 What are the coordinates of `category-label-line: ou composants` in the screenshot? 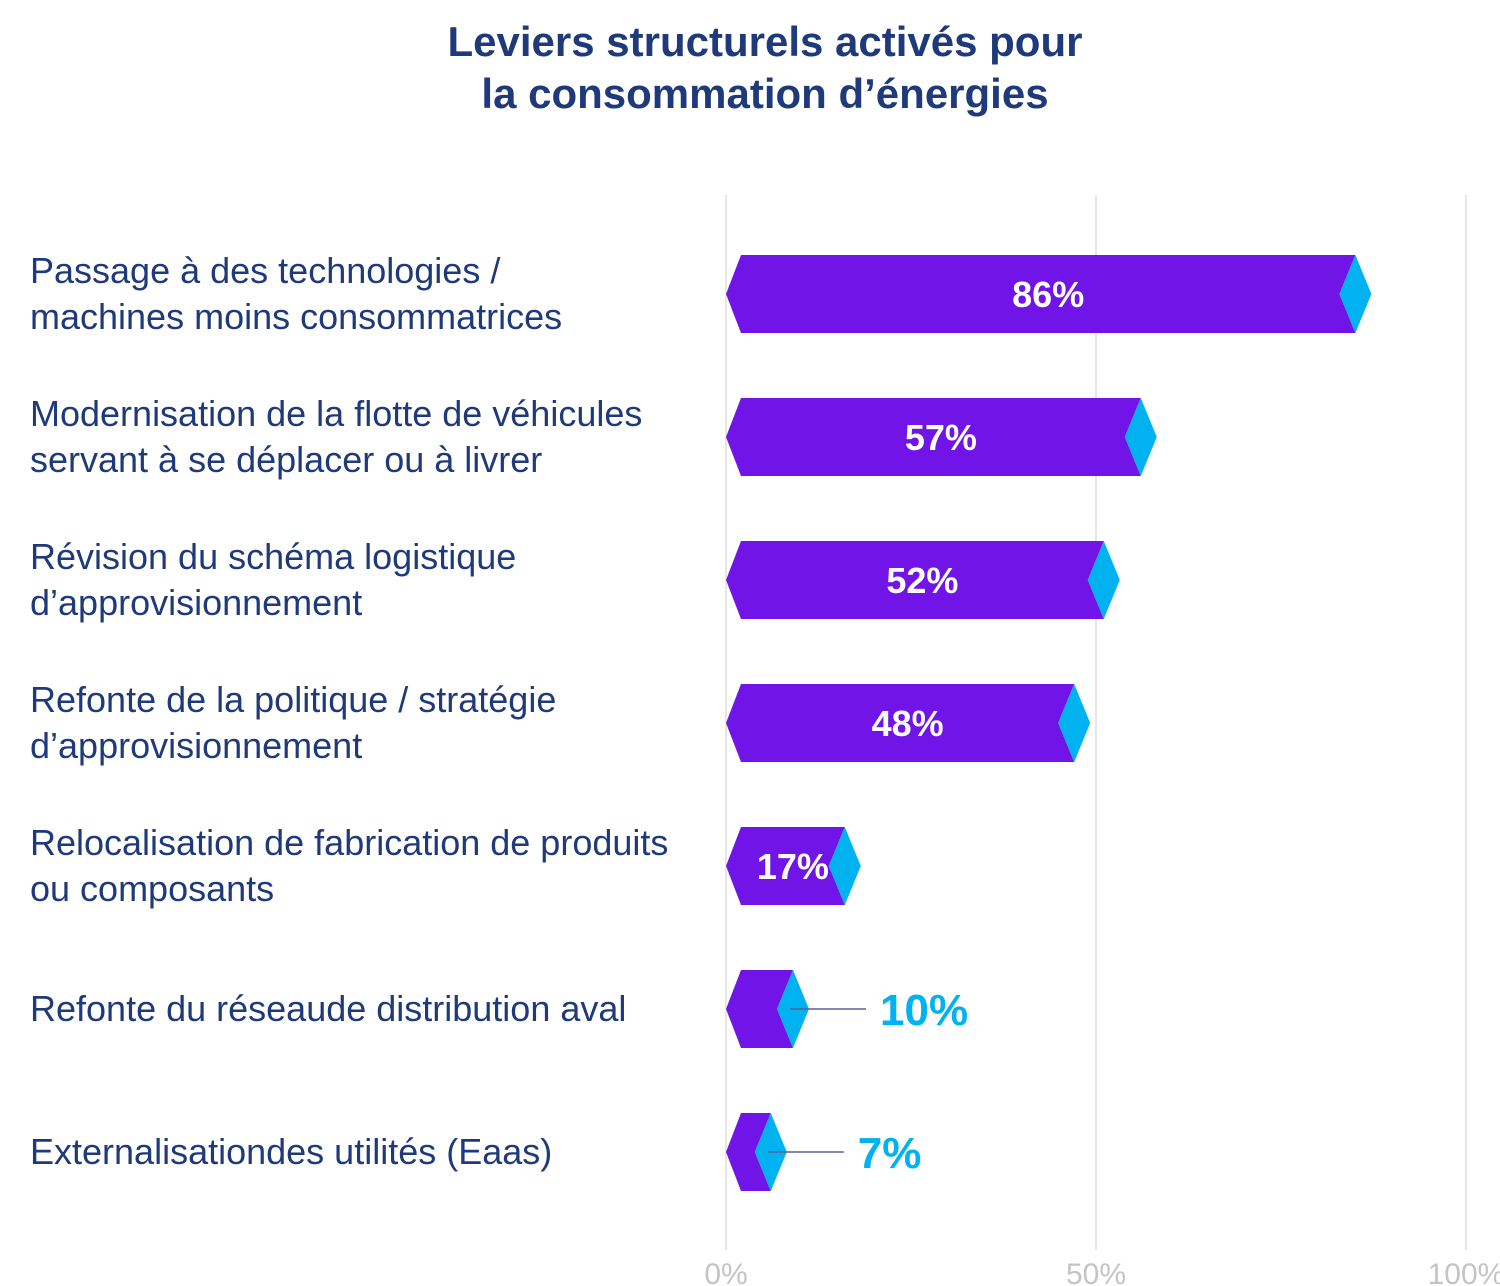 It's located at (152, 888).